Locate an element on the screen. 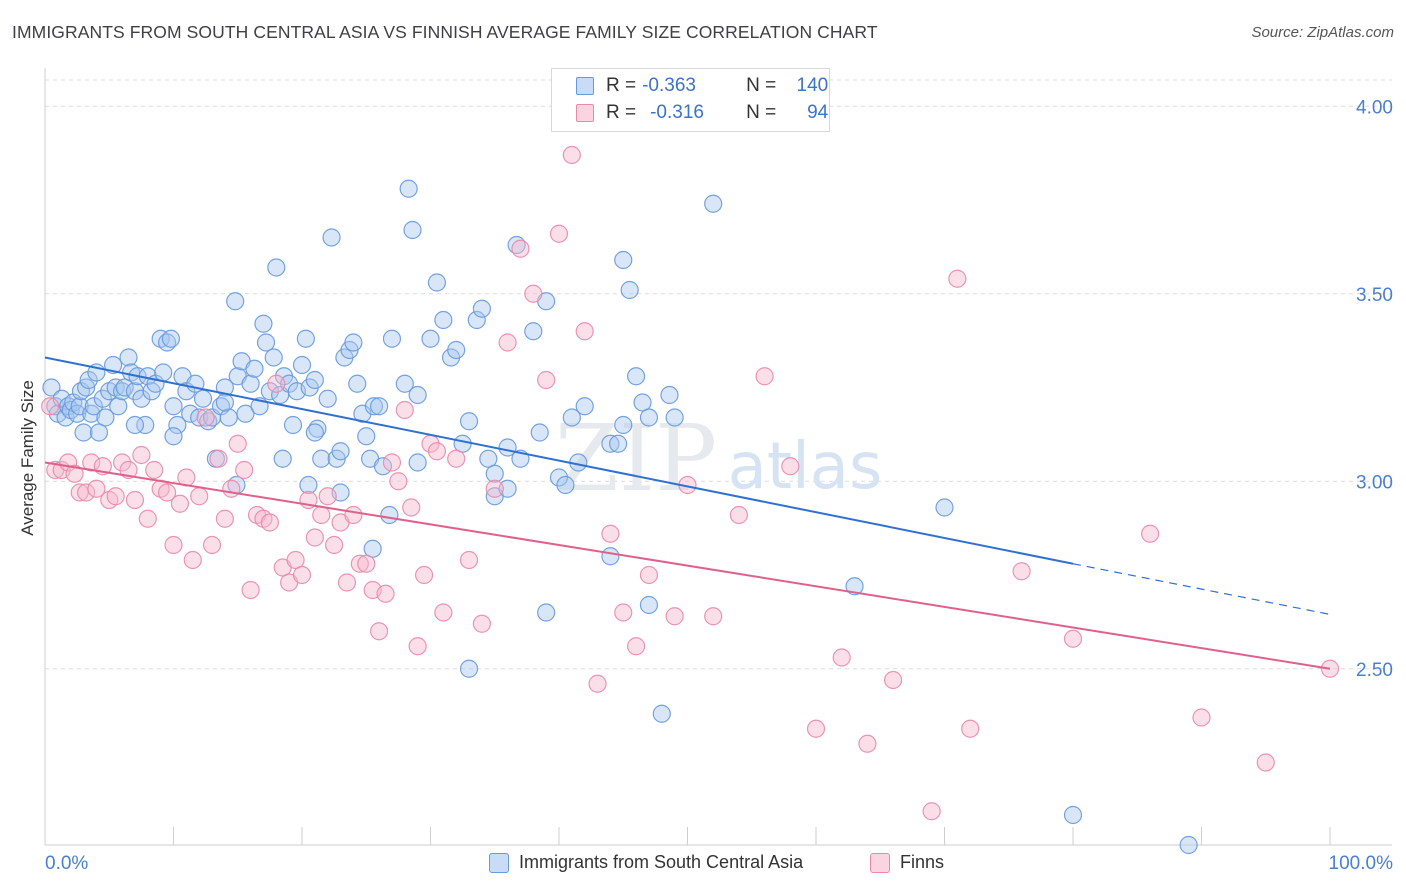  source-label: Source: ZipAtlas.com is located at coordinates (1322, 32).